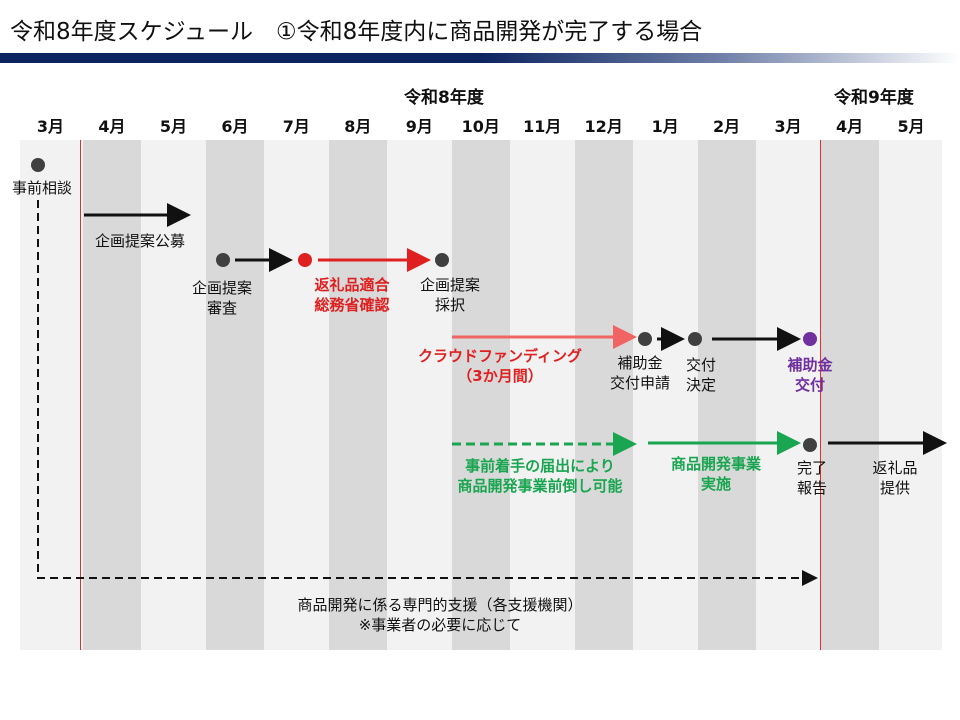 The width and height of the screenshot is (960, 720). I want to click on month-label: 2月, so click(727, 126).